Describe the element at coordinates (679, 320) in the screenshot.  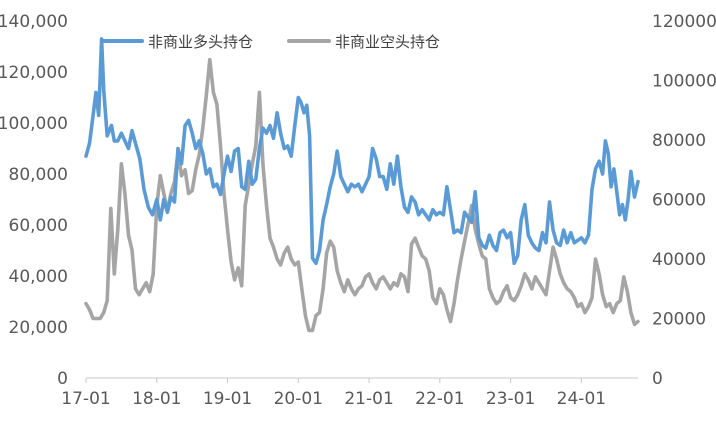
I see `right-tick-label: 20000` at that location.